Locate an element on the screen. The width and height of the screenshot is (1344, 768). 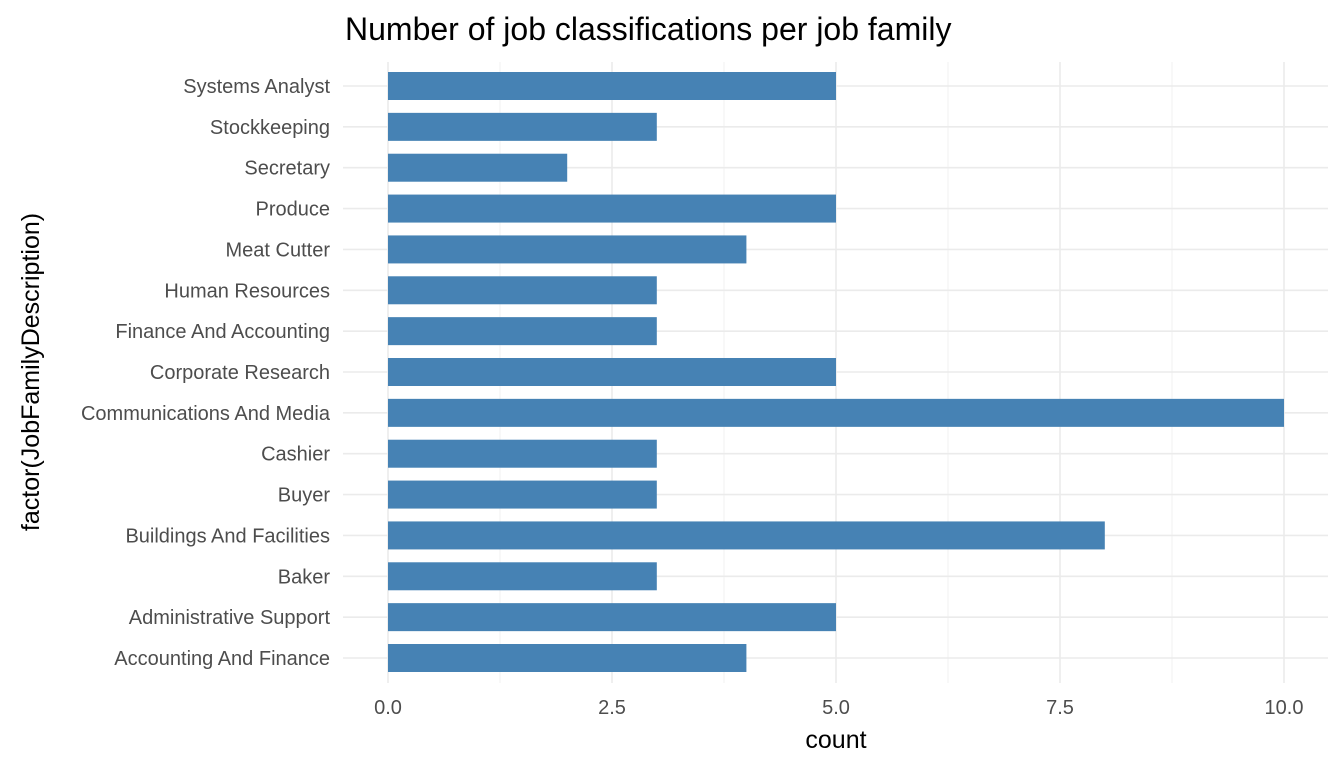
x-tick-label: 5.0 is located at coordinates (836, 708).